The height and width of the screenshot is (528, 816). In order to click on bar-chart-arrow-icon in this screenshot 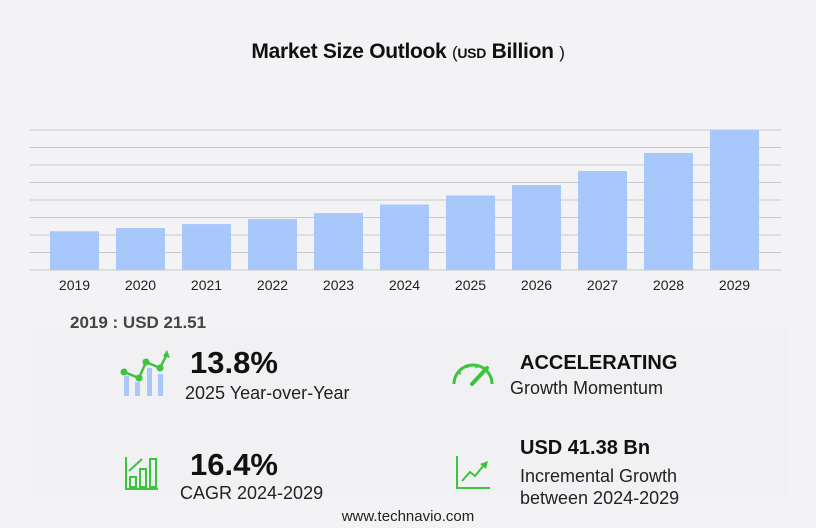, I will do `click(141, 473)`.